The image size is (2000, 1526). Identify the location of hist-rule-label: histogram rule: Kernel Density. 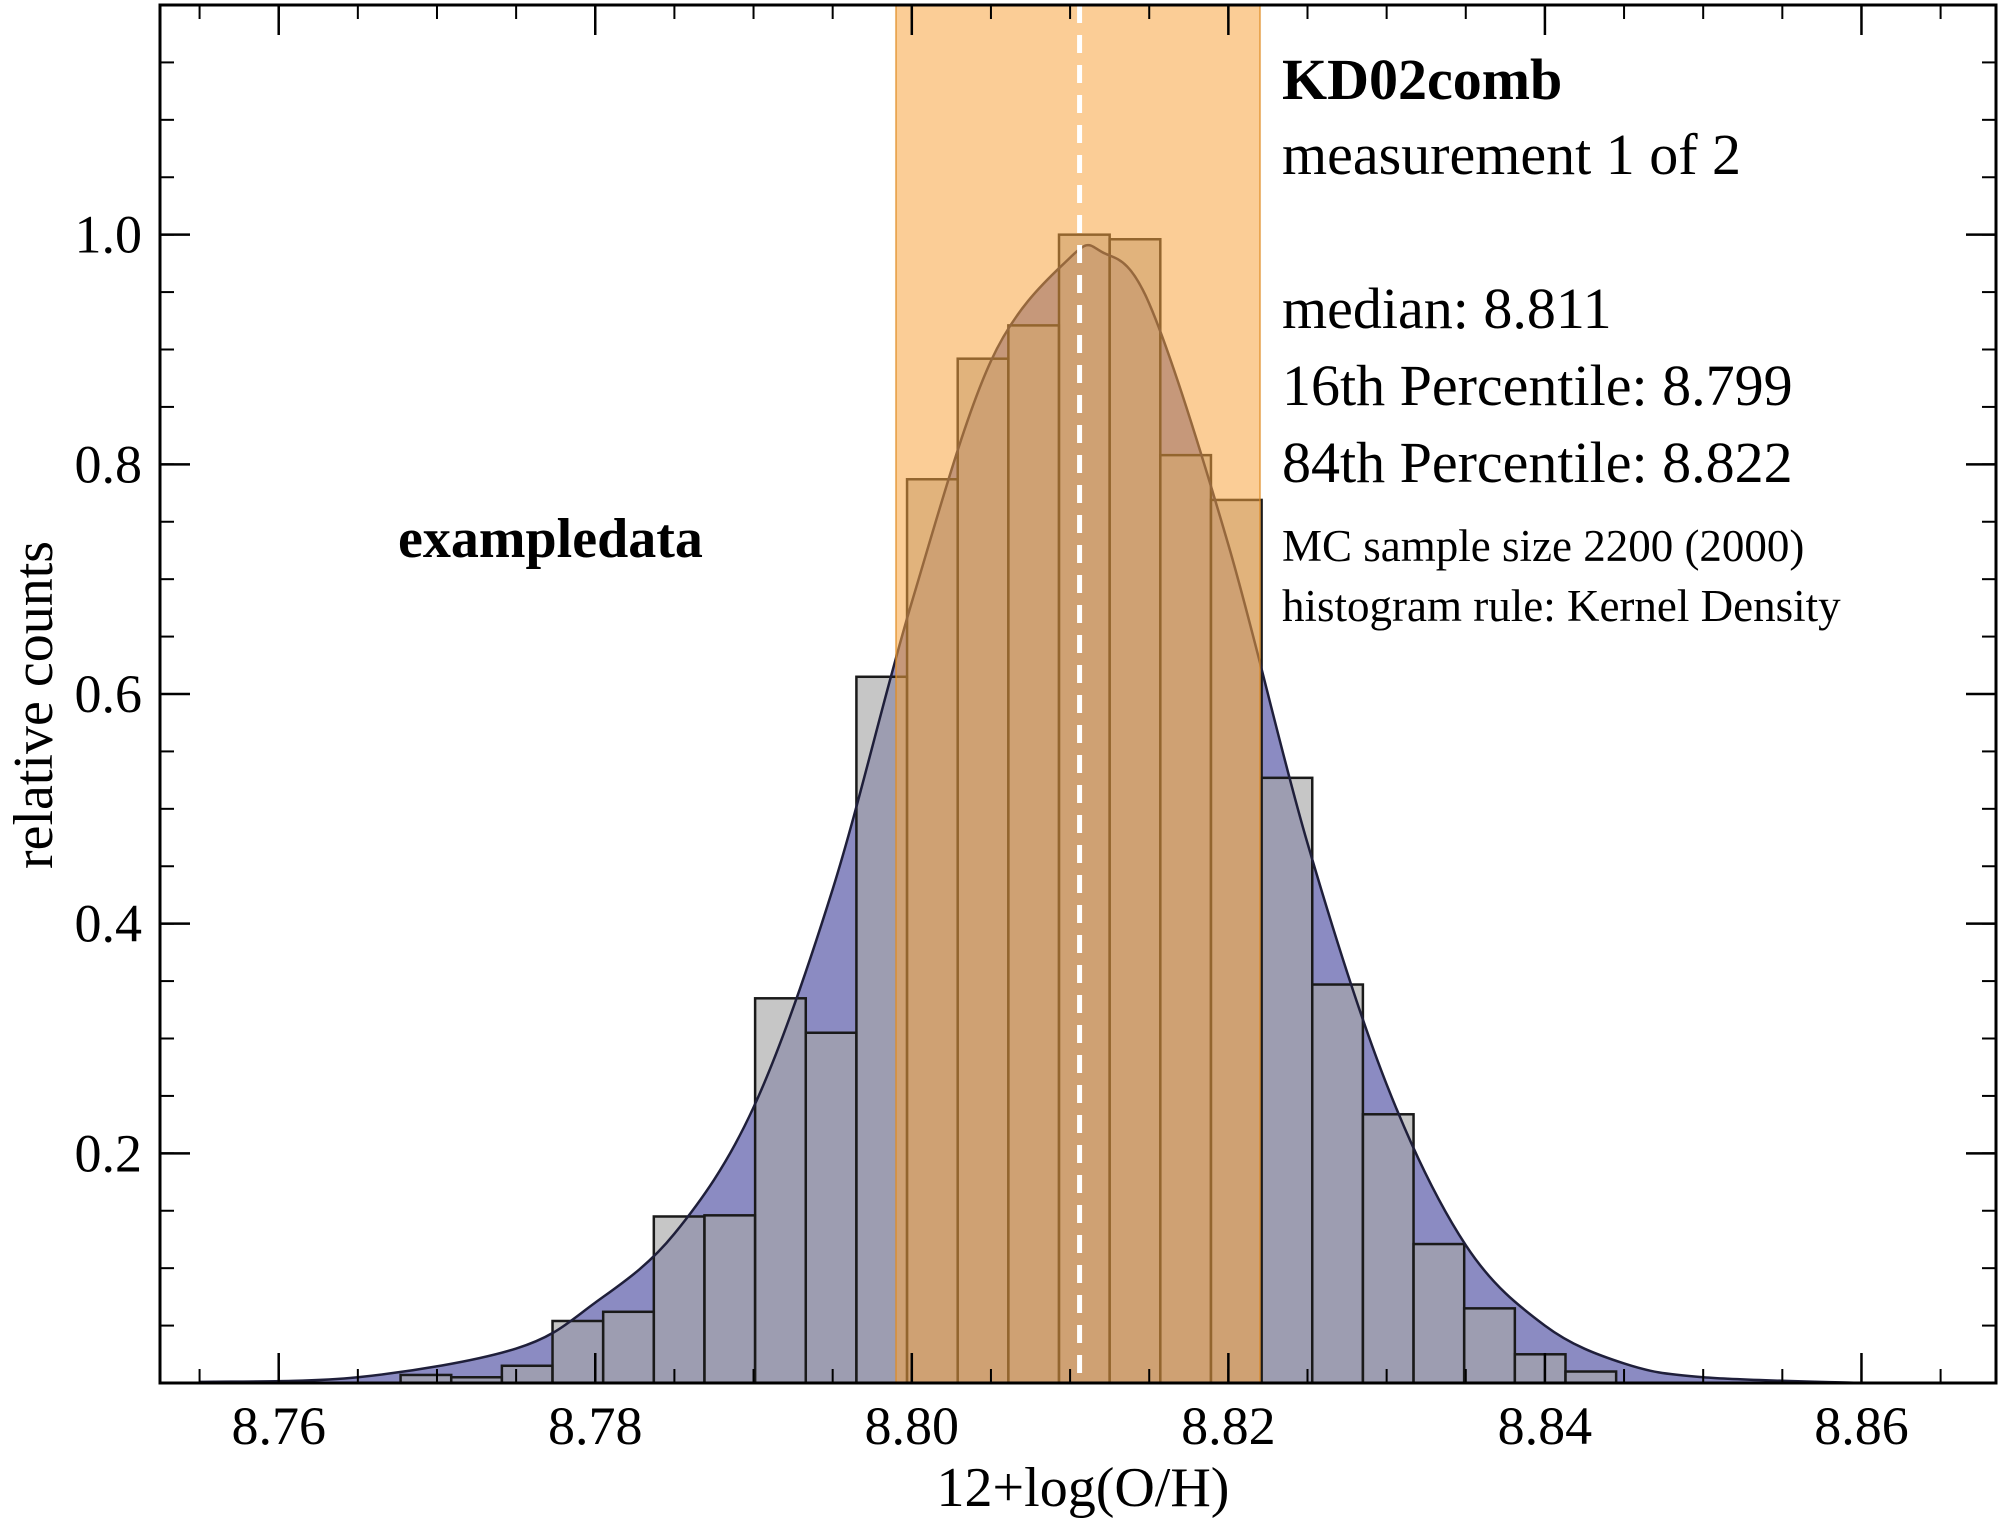
(1561, 606).